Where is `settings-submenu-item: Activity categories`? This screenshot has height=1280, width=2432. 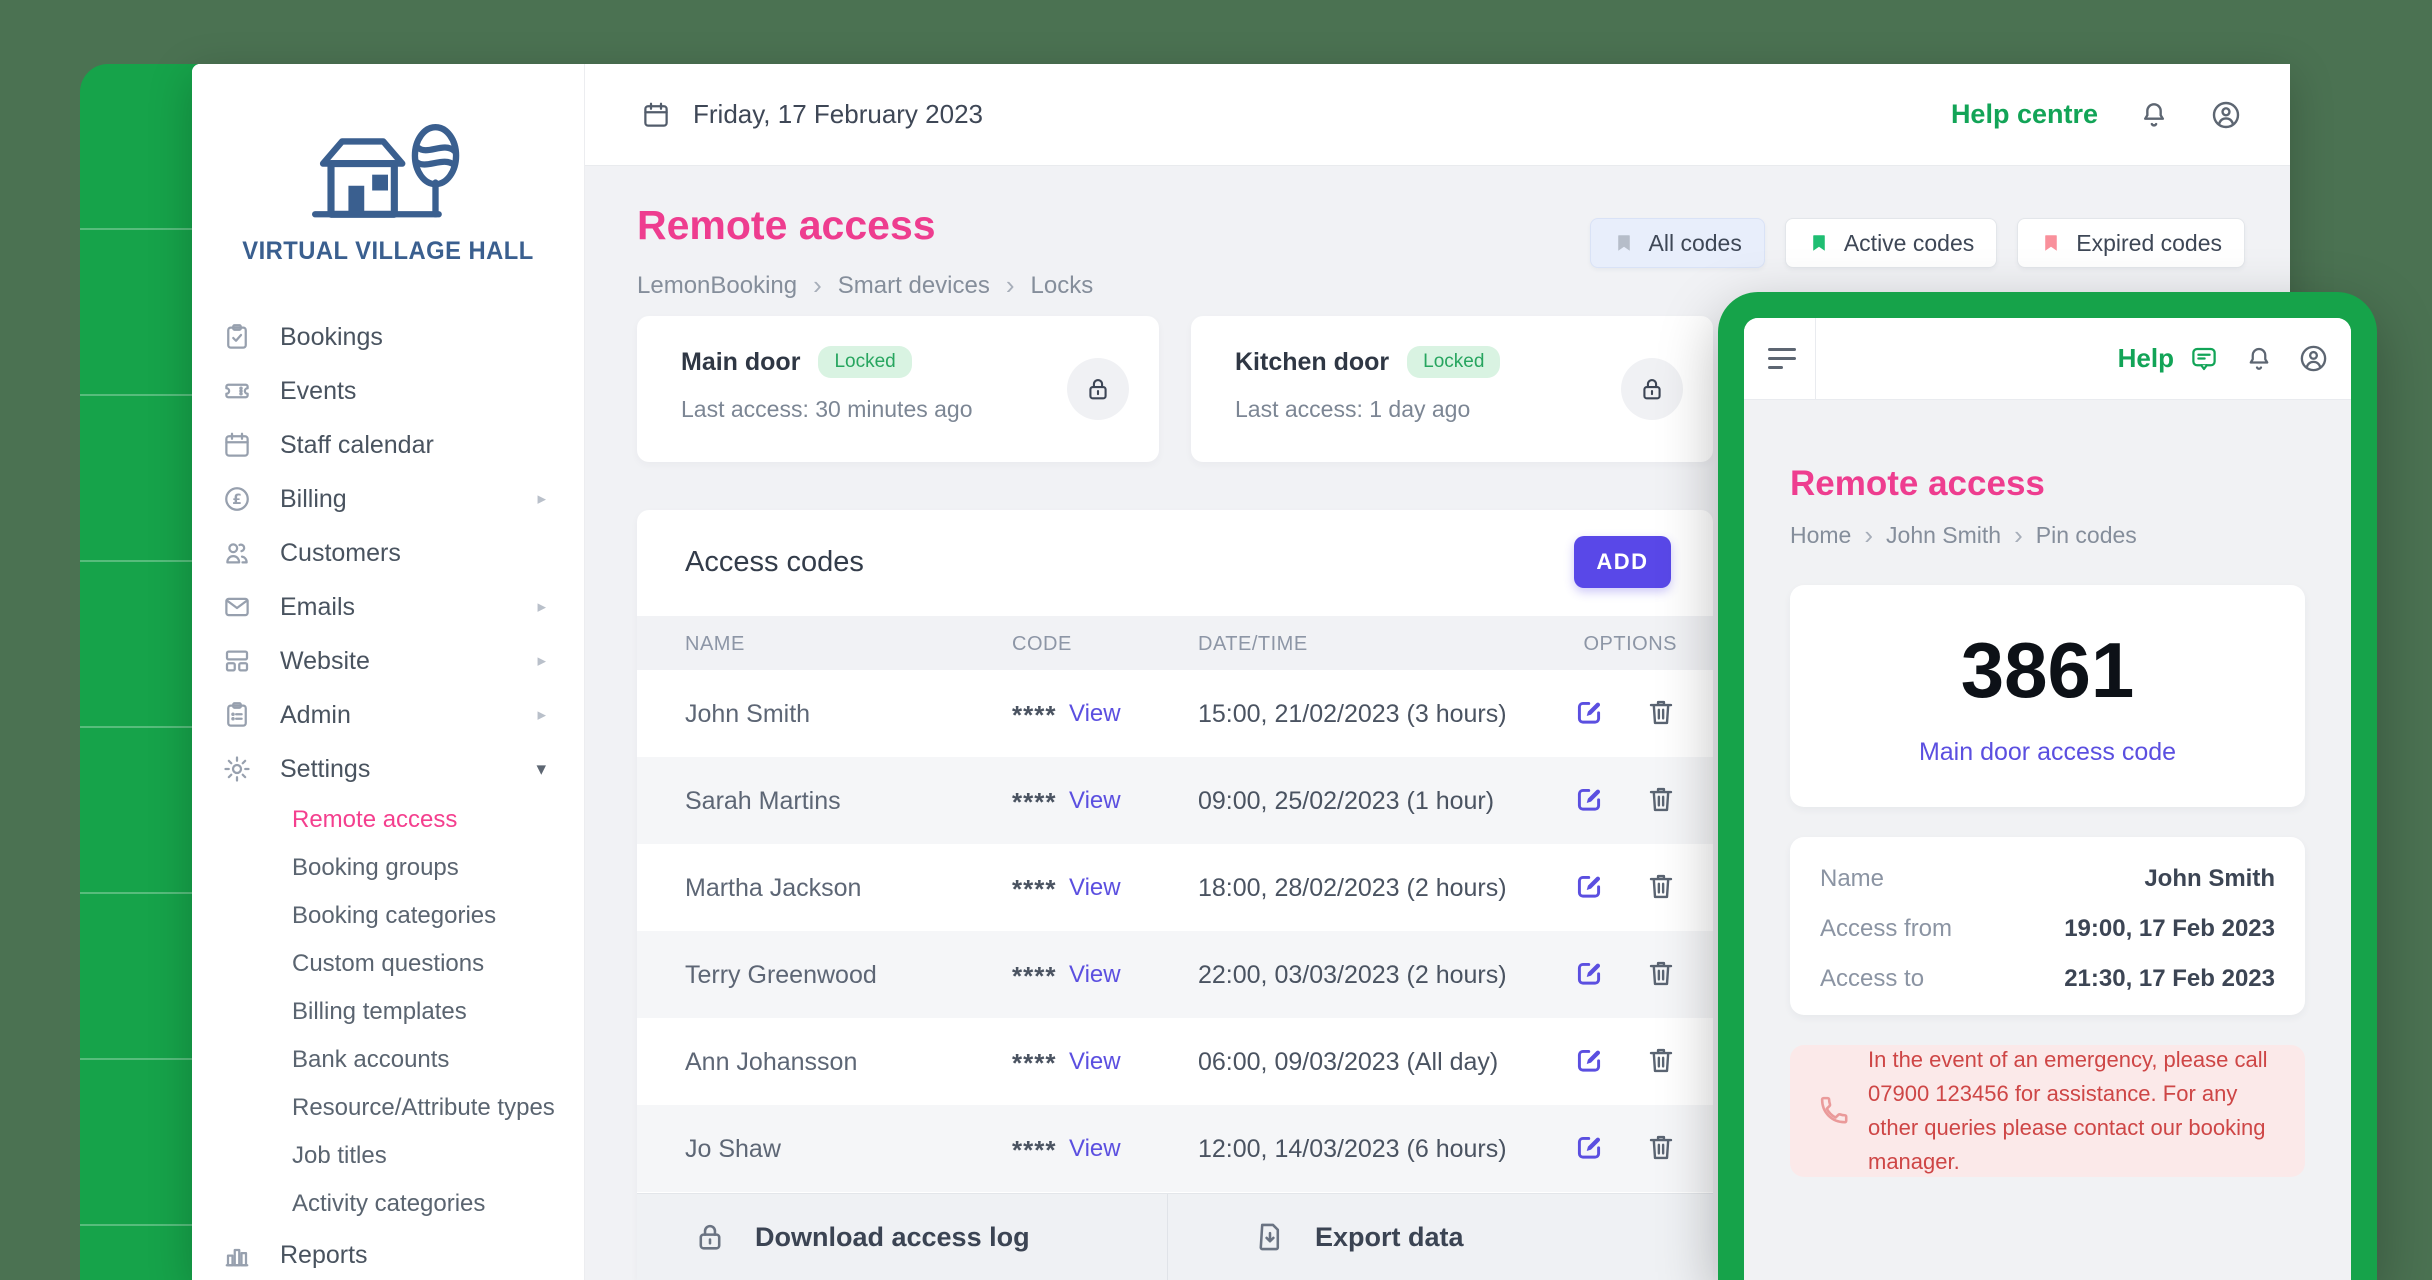 settings-submenu-item: Activity categories is located at coordinates (388, 1204).